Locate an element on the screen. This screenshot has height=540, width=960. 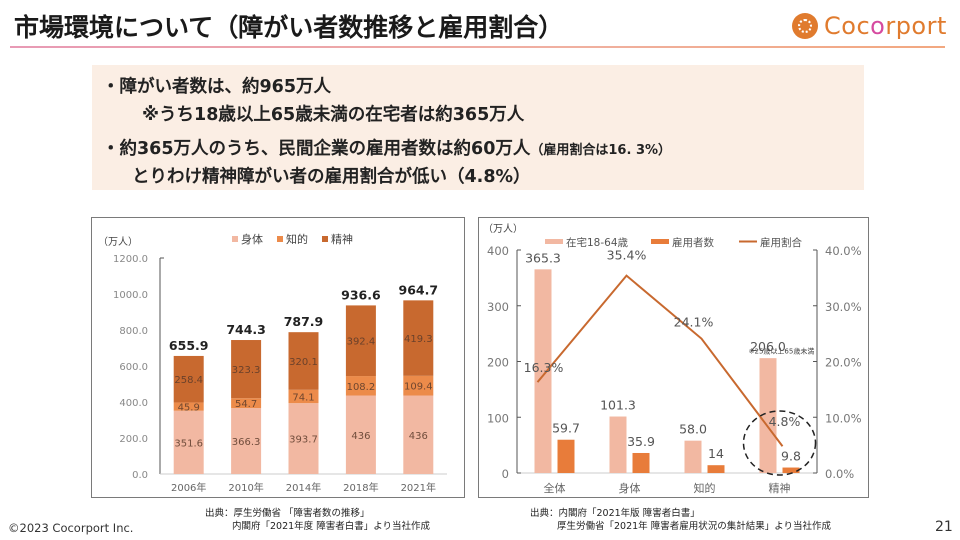
logo-wordmark: Cocorport is located at coordinates (885, 26).